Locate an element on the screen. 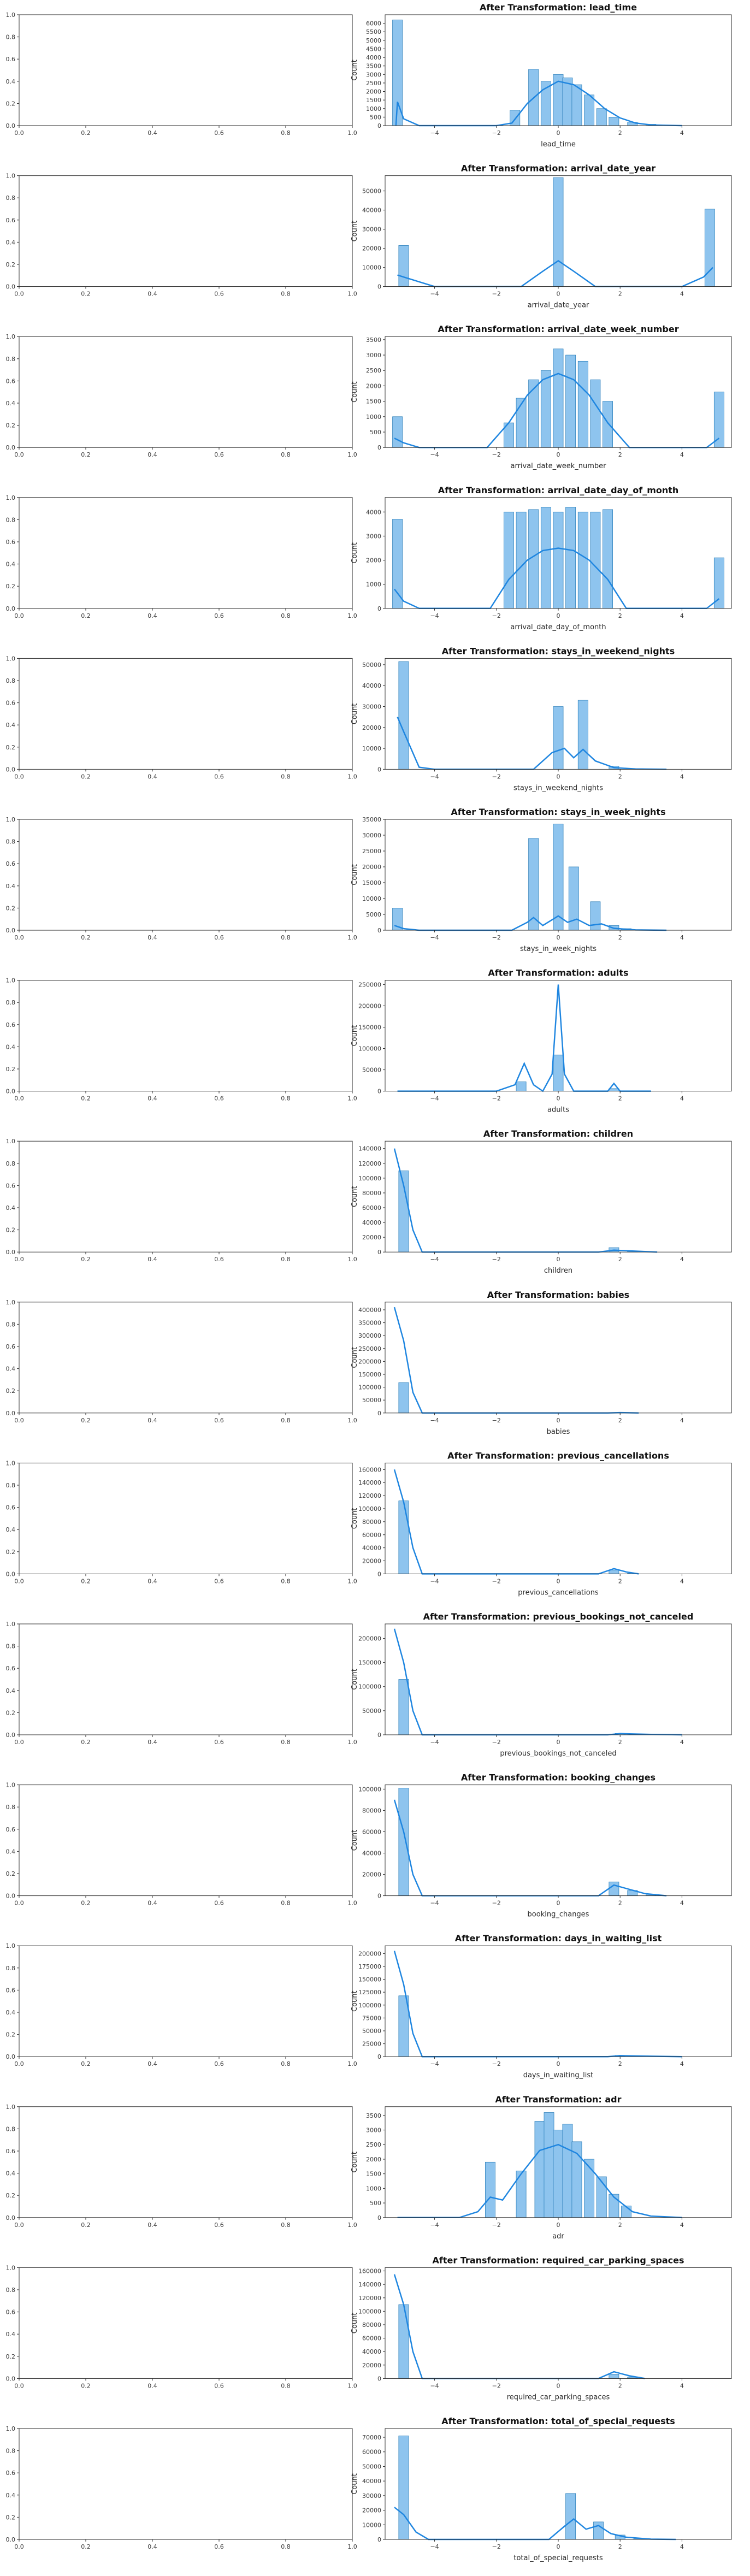 This screenshot has width=750, height=2576. y-tick-label: 2500 is located at coordinates (374, 370).